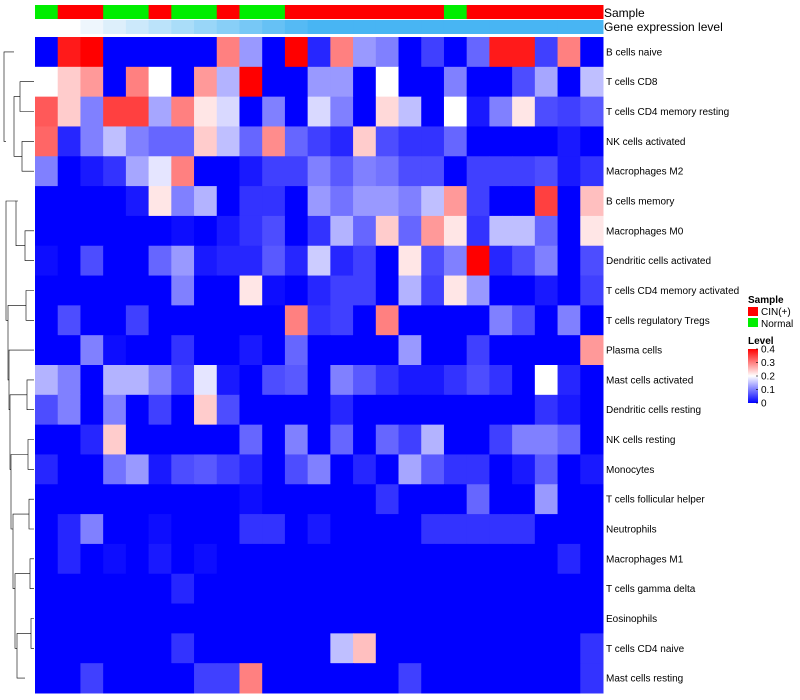  Describe the element at coordinates (640, 440) in the screenshot. I see `row-label: NK cells resting` at that location.